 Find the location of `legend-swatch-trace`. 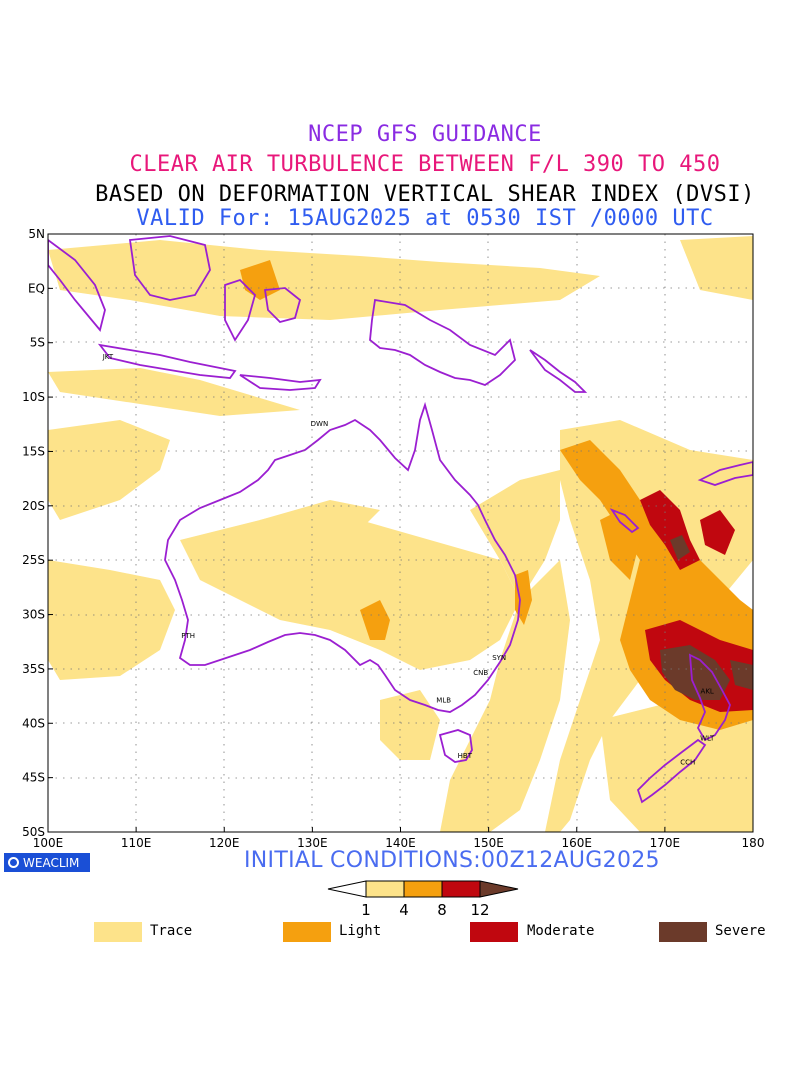

legend-swatch-trace is located at coordinates (118, 932).